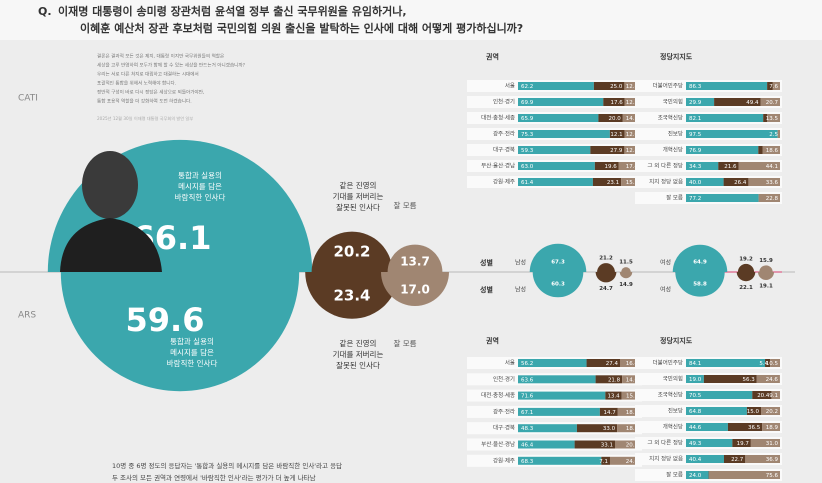  Describe the element at coordinates (200, 197) in the screenshot. I see `answer-label: 바람직한 인사다` at that location.